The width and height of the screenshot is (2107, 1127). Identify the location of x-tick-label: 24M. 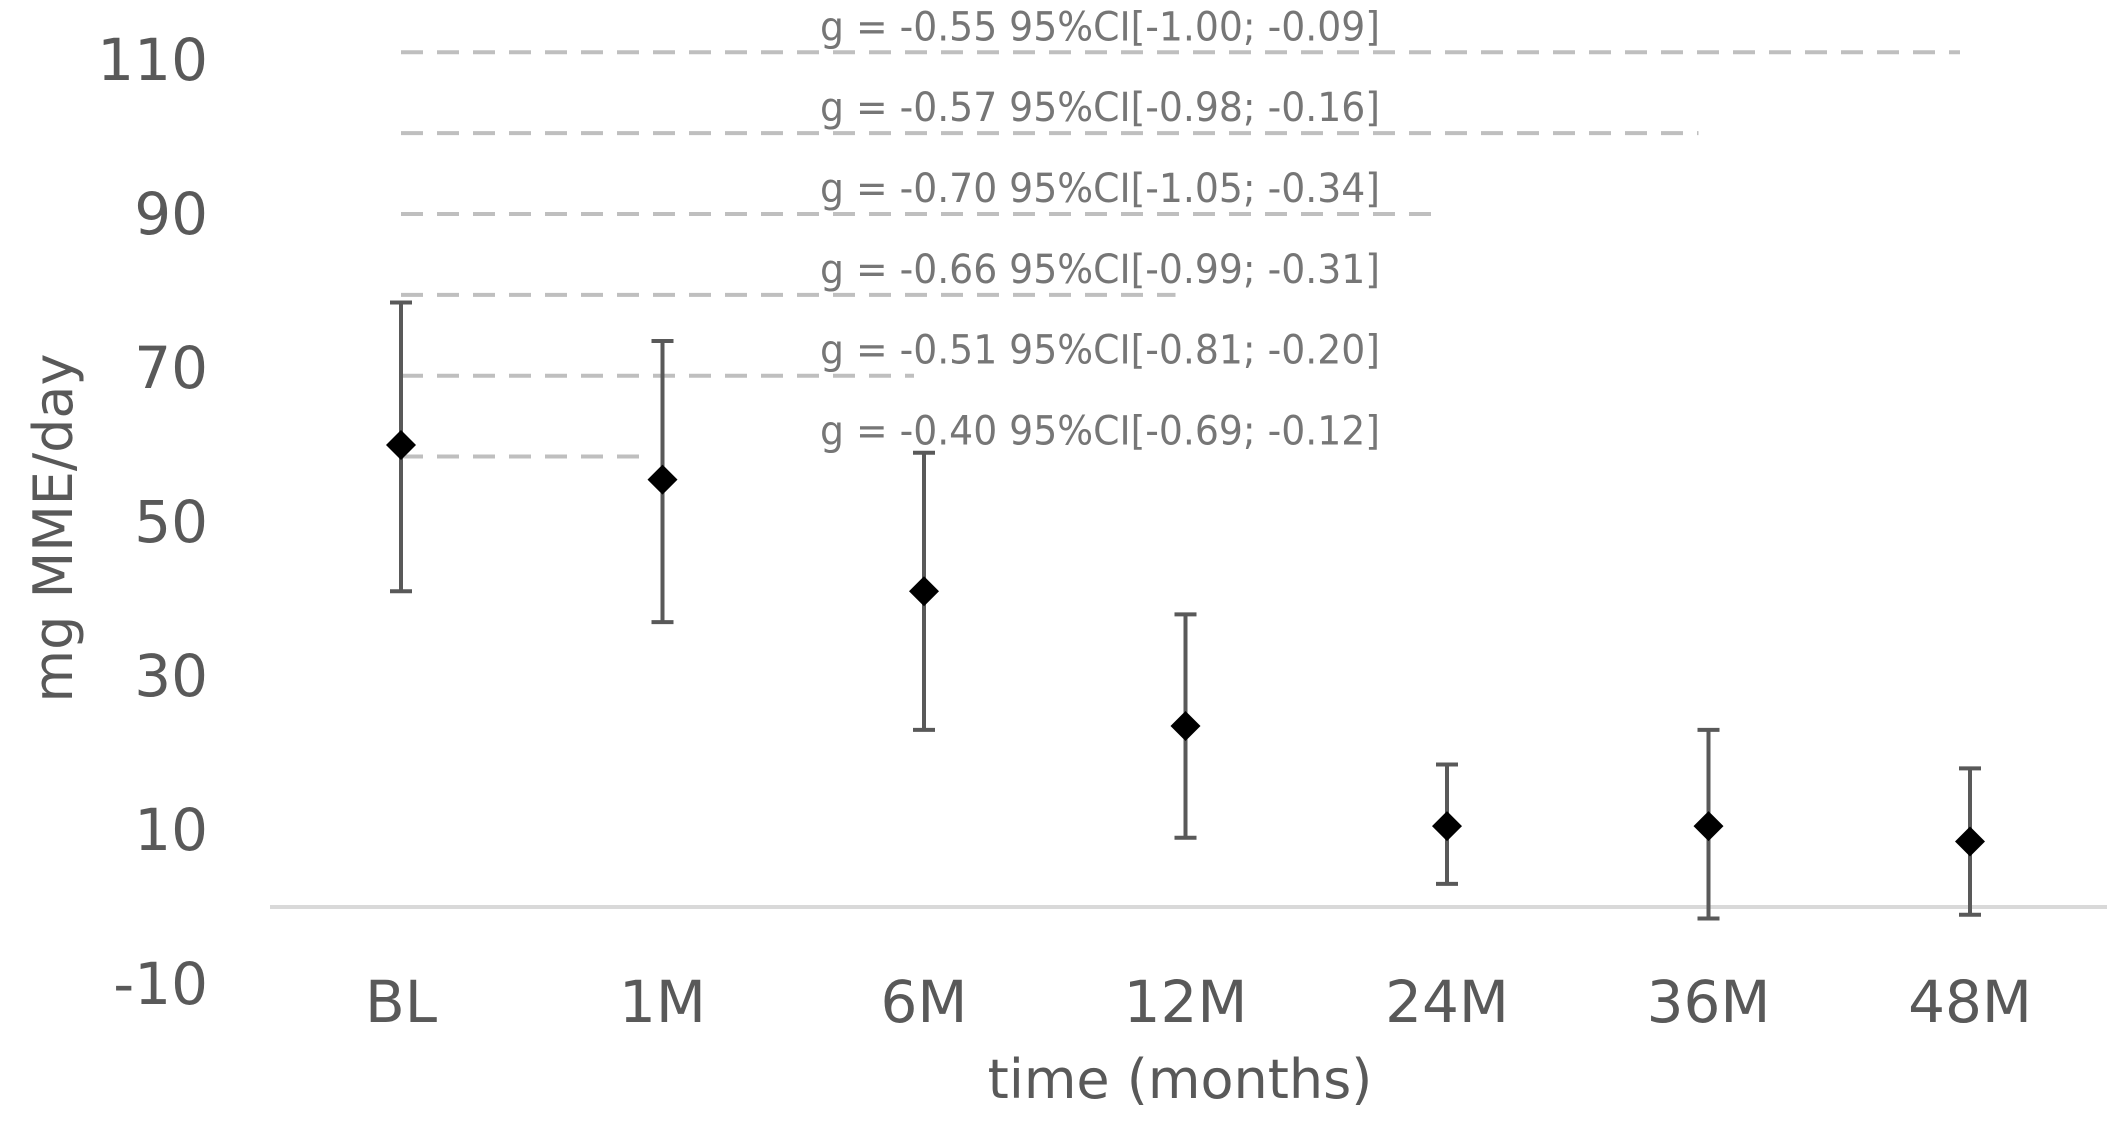
(1447, 1002).